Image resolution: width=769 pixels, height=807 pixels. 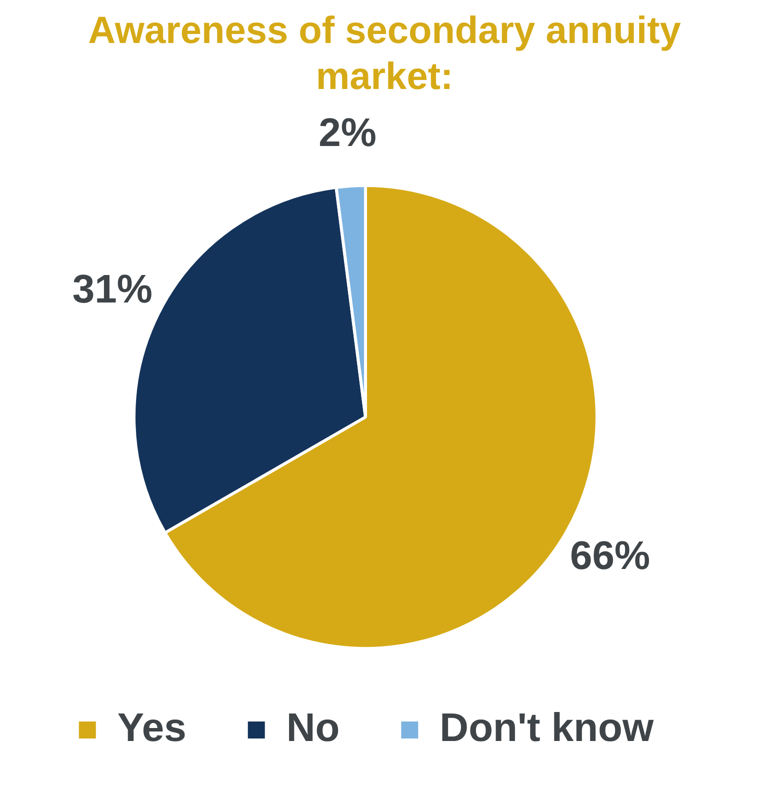 What do you see at coordinates (610, 556) in the screenshot?
I see `data-label: 66%` at bounding box center [610, 556].